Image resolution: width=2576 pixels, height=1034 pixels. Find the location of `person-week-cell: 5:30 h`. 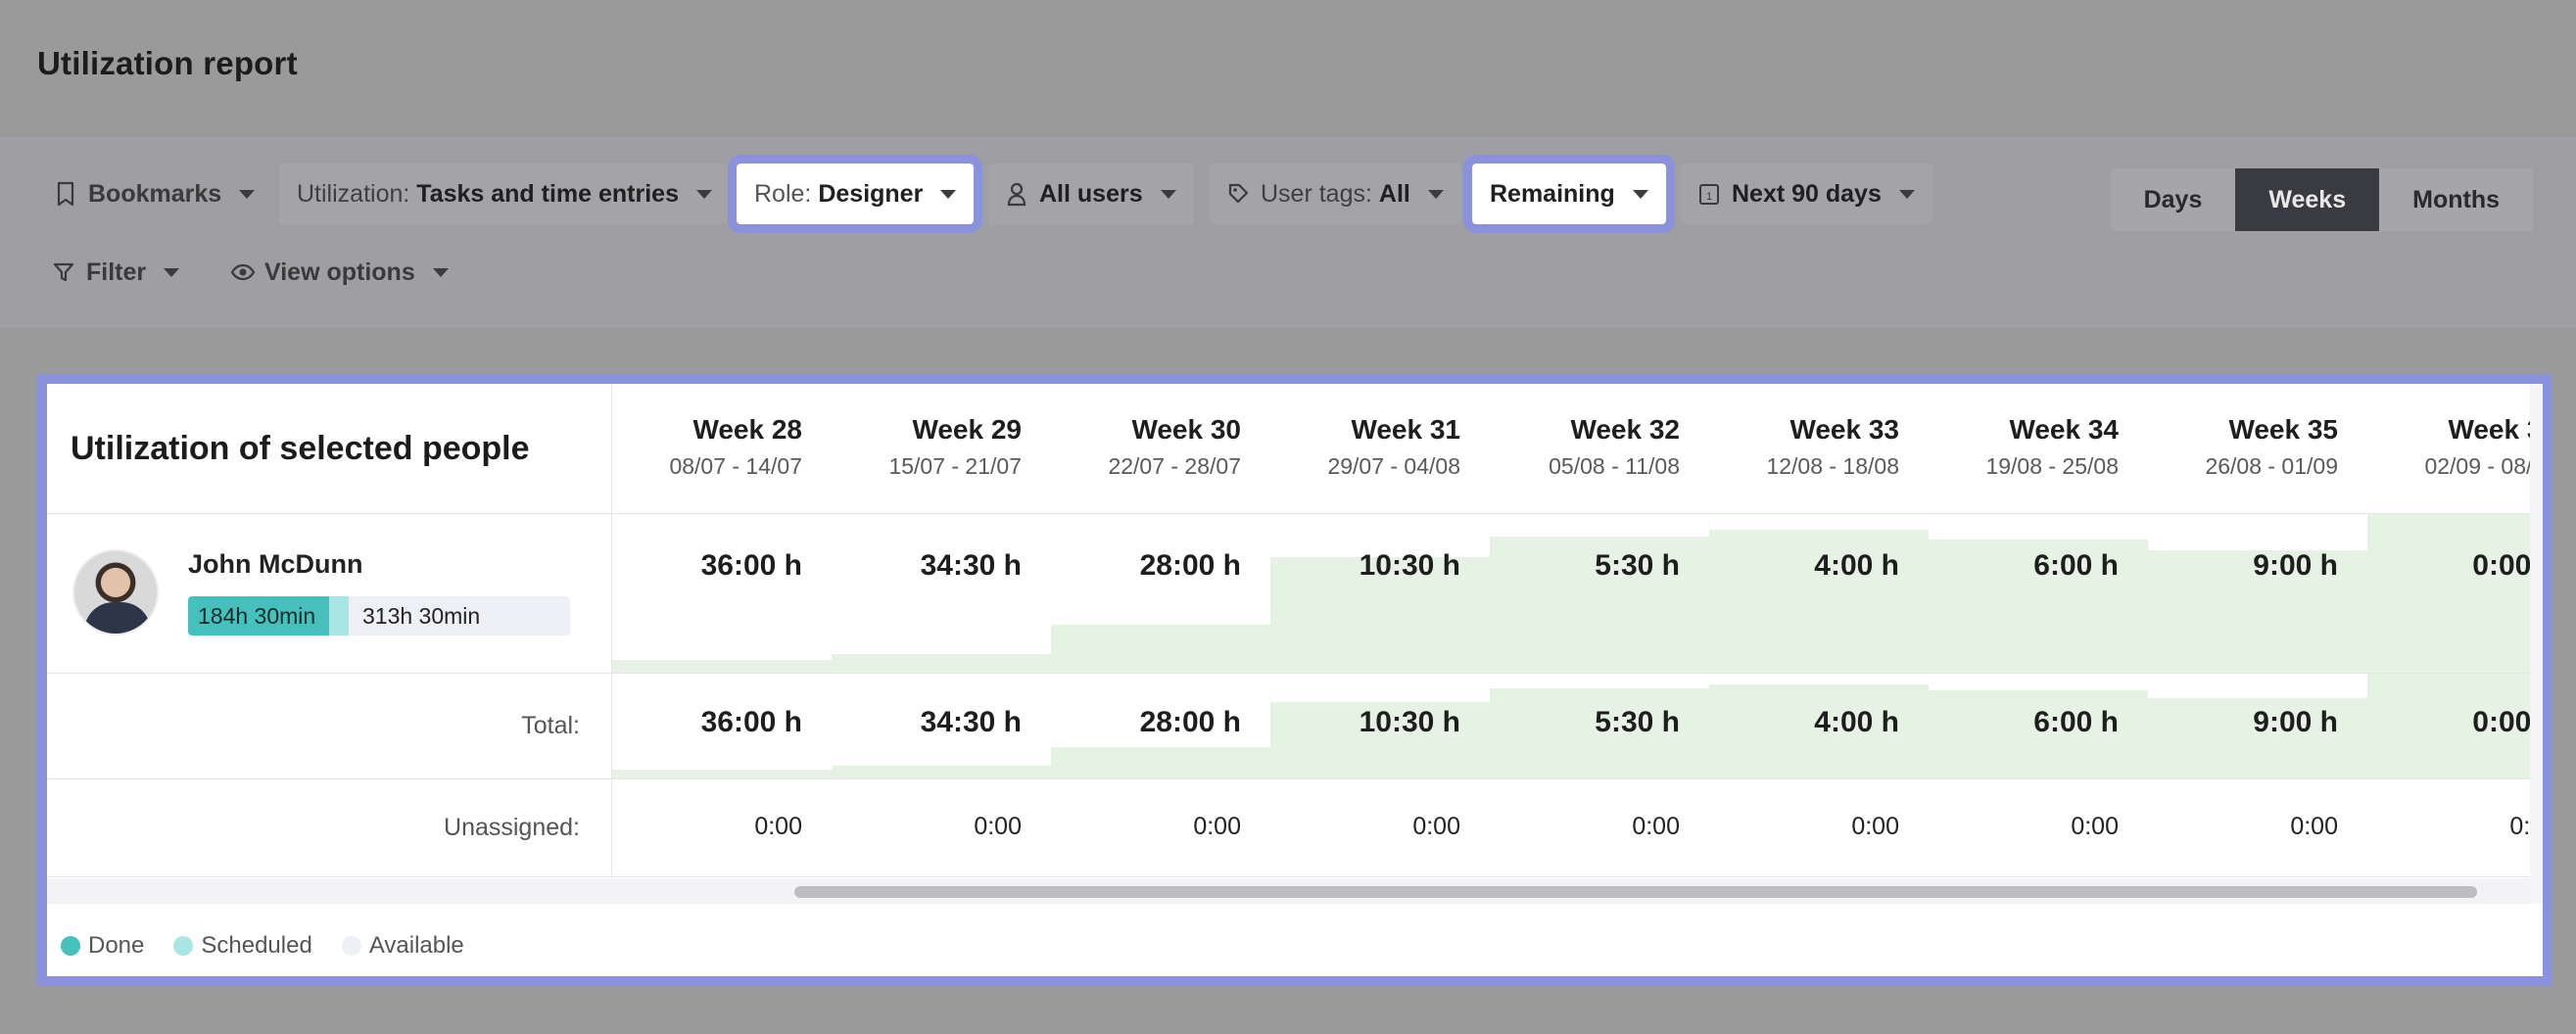

person-week-cell: 5:30 h is located at coordinates (1599, 594).